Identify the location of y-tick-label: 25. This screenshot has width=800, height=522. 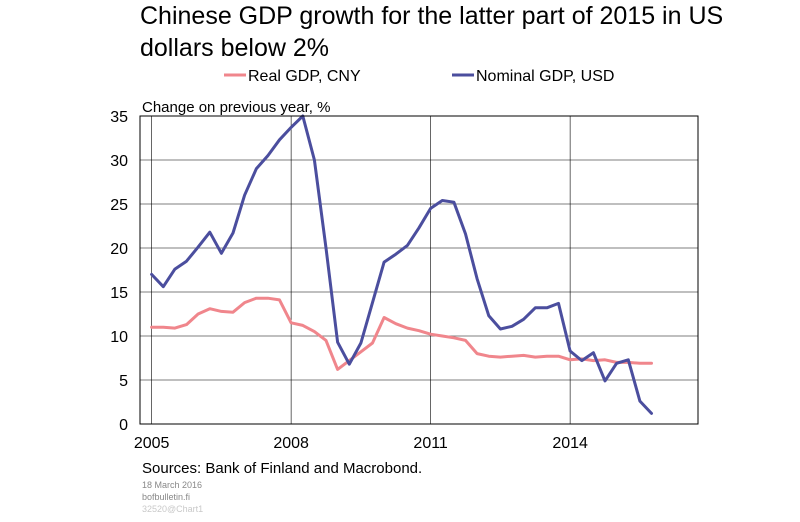
(119, 205).